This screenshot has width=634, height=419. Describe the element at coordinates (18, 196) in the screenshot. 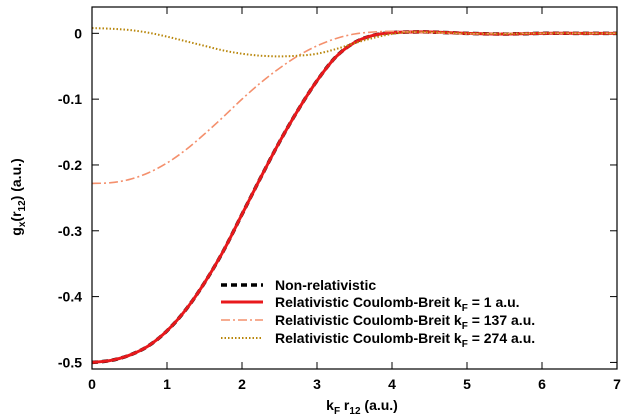

I see `y-axis-label: gx(r12) (a.u.)` at that location.